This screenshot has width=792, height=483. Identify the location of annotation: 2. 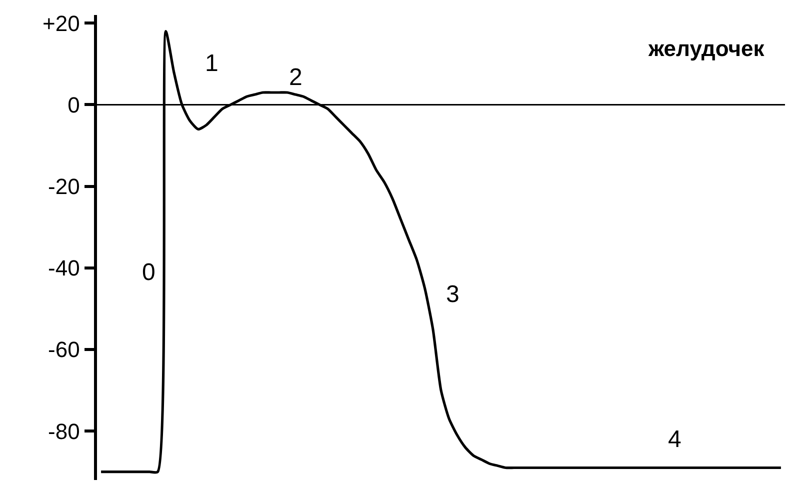
(295, 77).